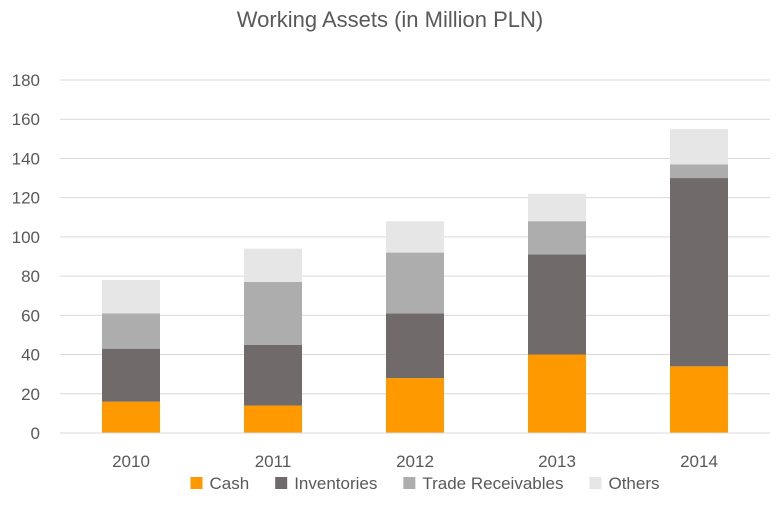 This screenshot has height=505, width=781. Describe the element at coordinates (30, 276) in the screenshot. I see `y-tick-label: 80` at that location.